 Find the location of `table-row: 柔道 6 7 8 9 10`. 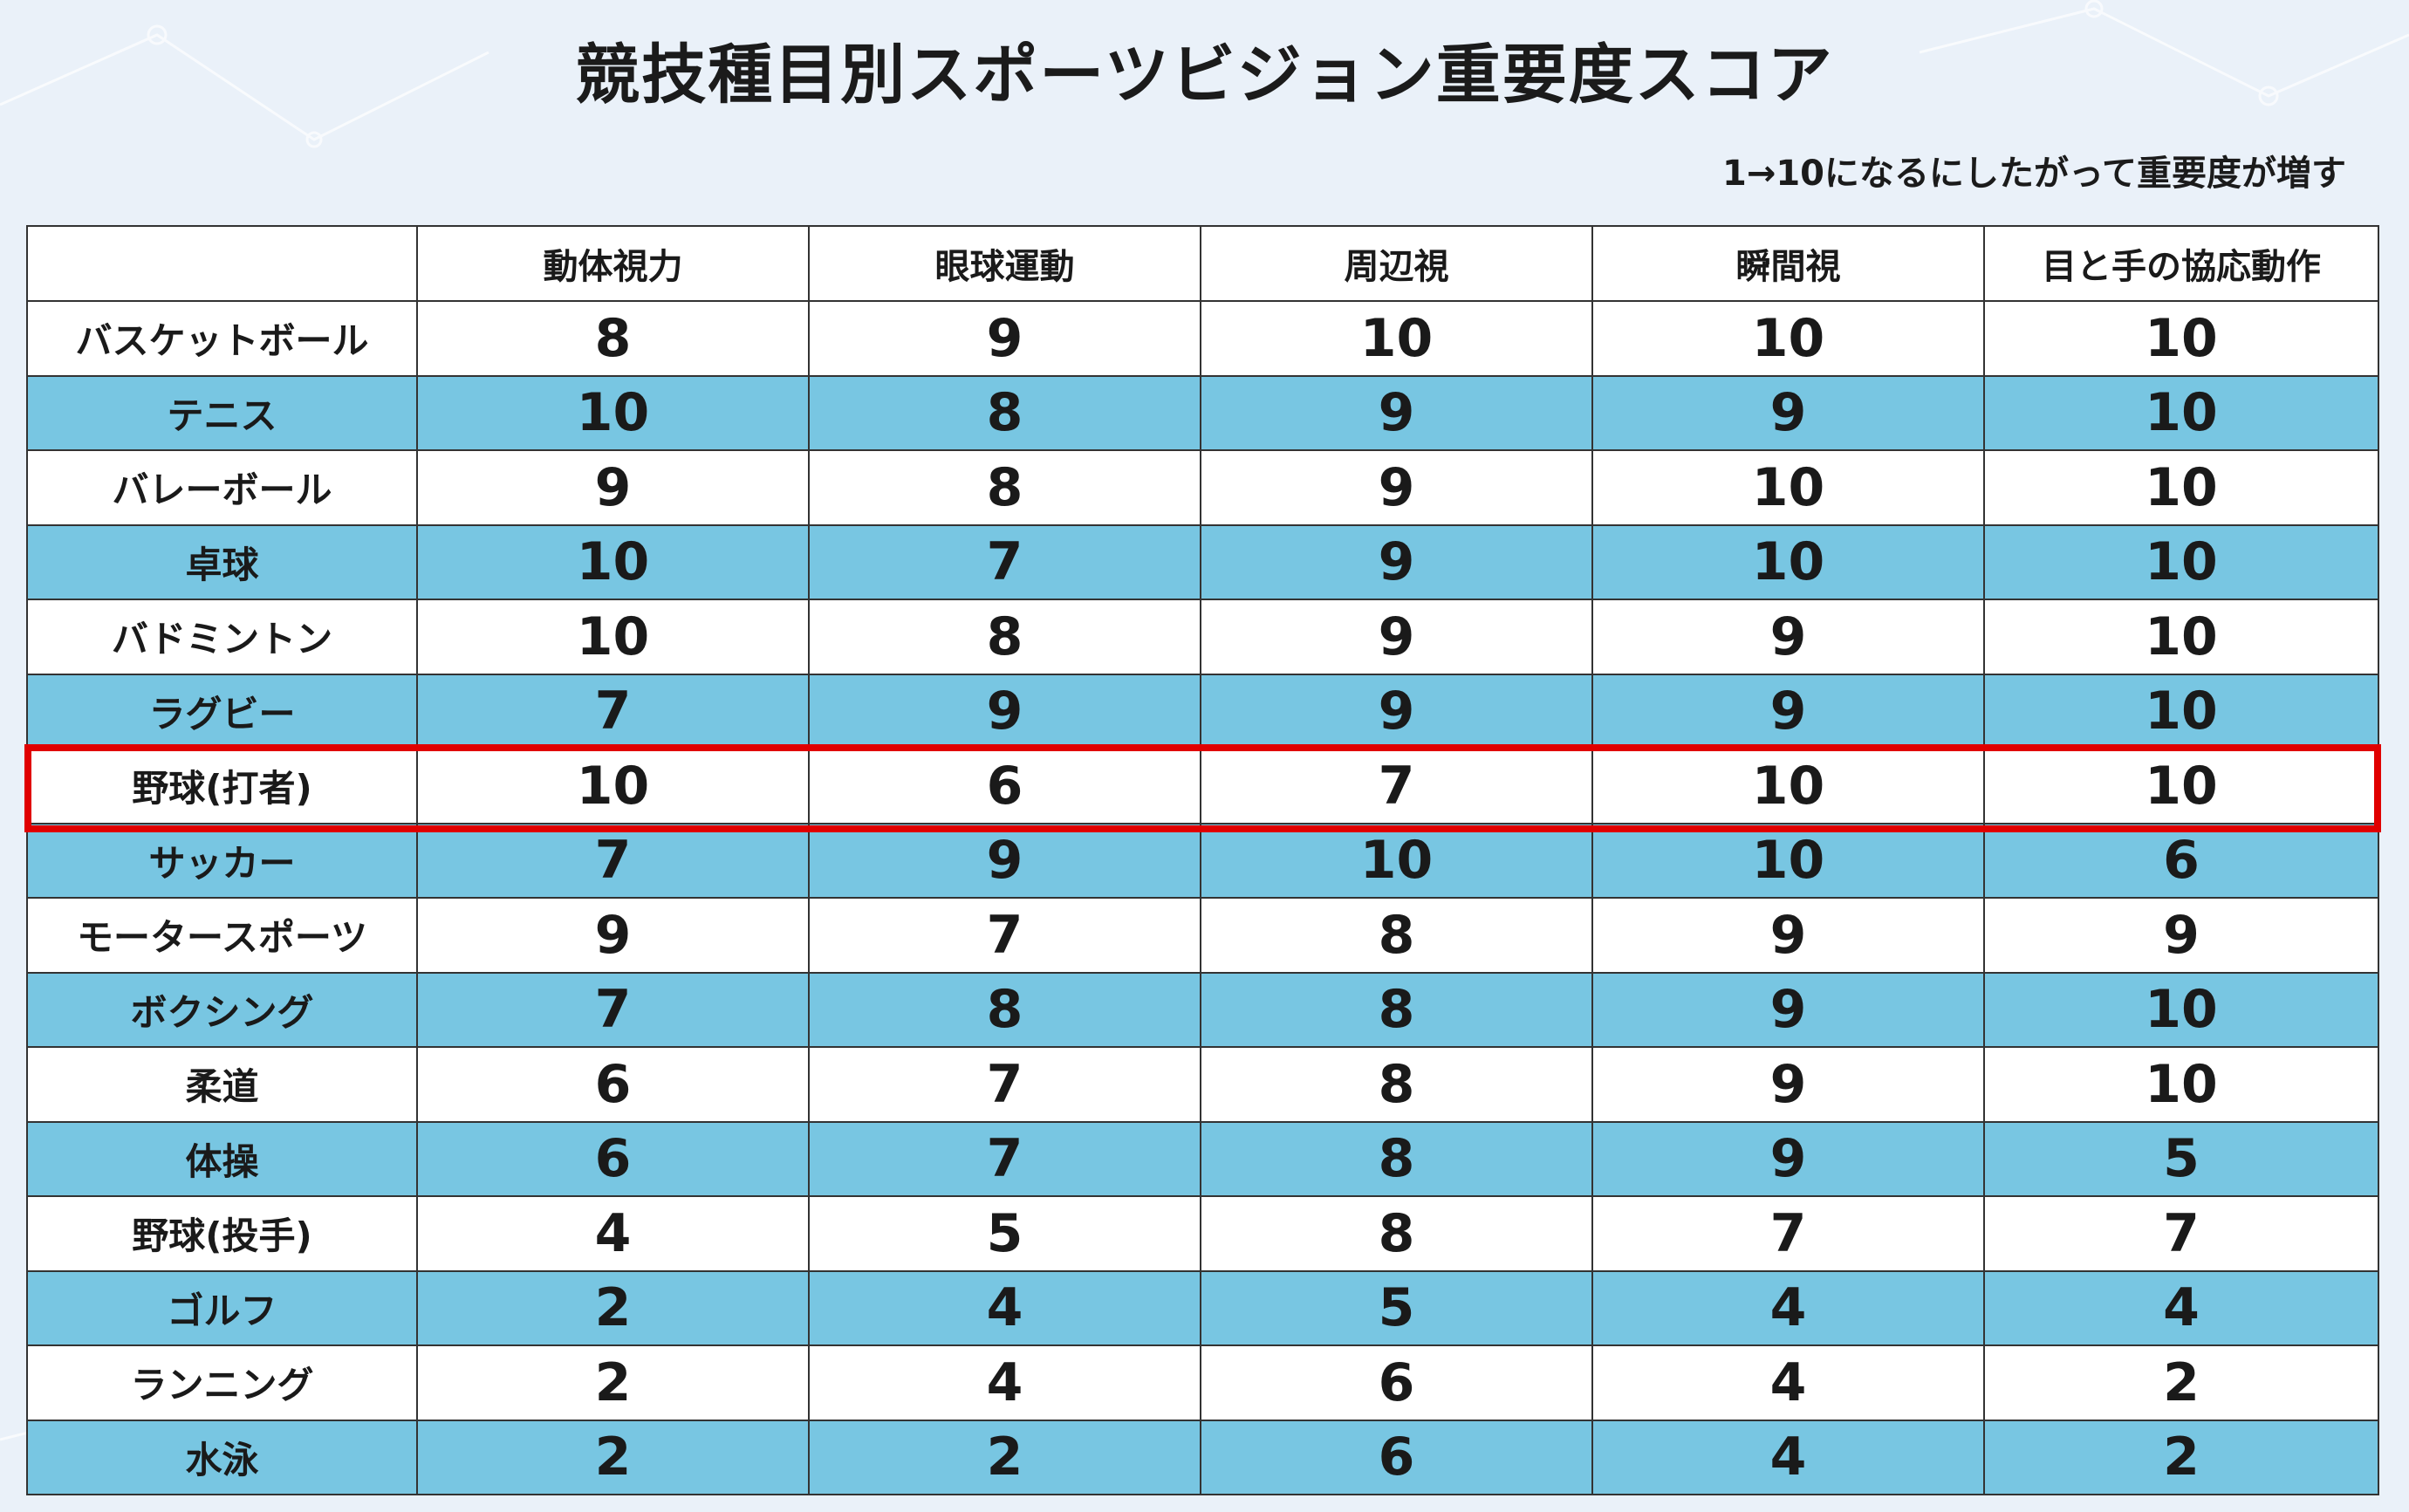

table-row: 柔道 6 7 8 9 10 is located at coordinates (1202, 1084).